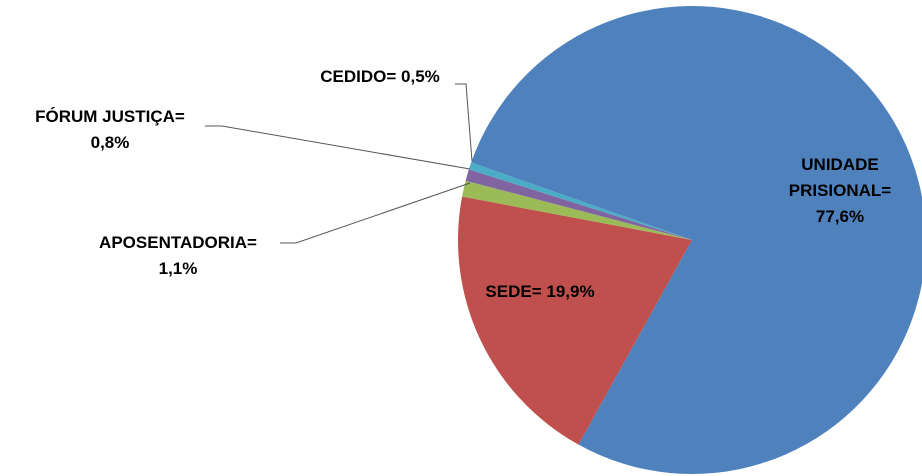 The width and height of the screenshot is (922, 476). I want to click on category-label: UNIDADE PRISIONAL=, so click(840, 177).